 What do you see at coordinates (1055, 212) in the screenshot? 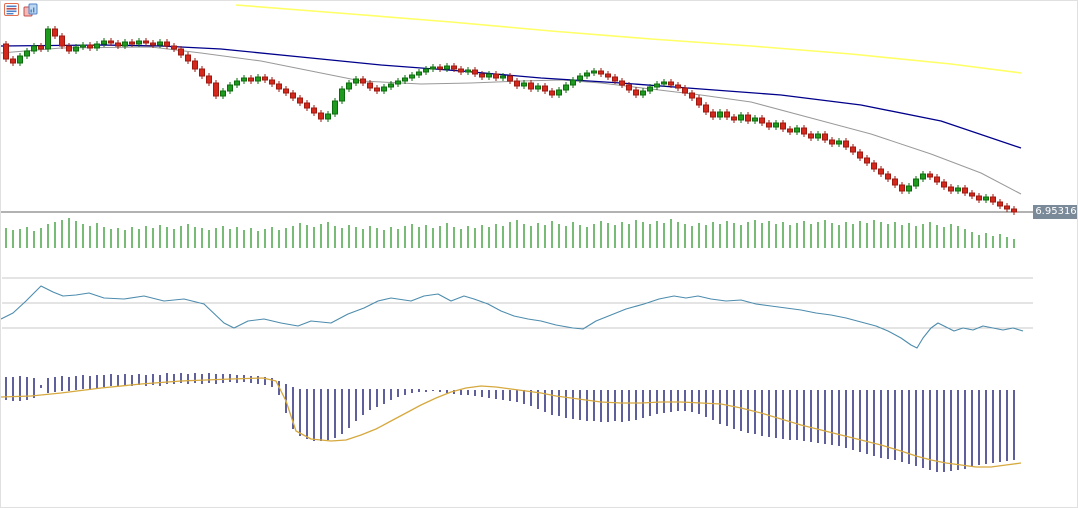
I see `last-price-label: 6.95316` at bounding box center [1055, 212].